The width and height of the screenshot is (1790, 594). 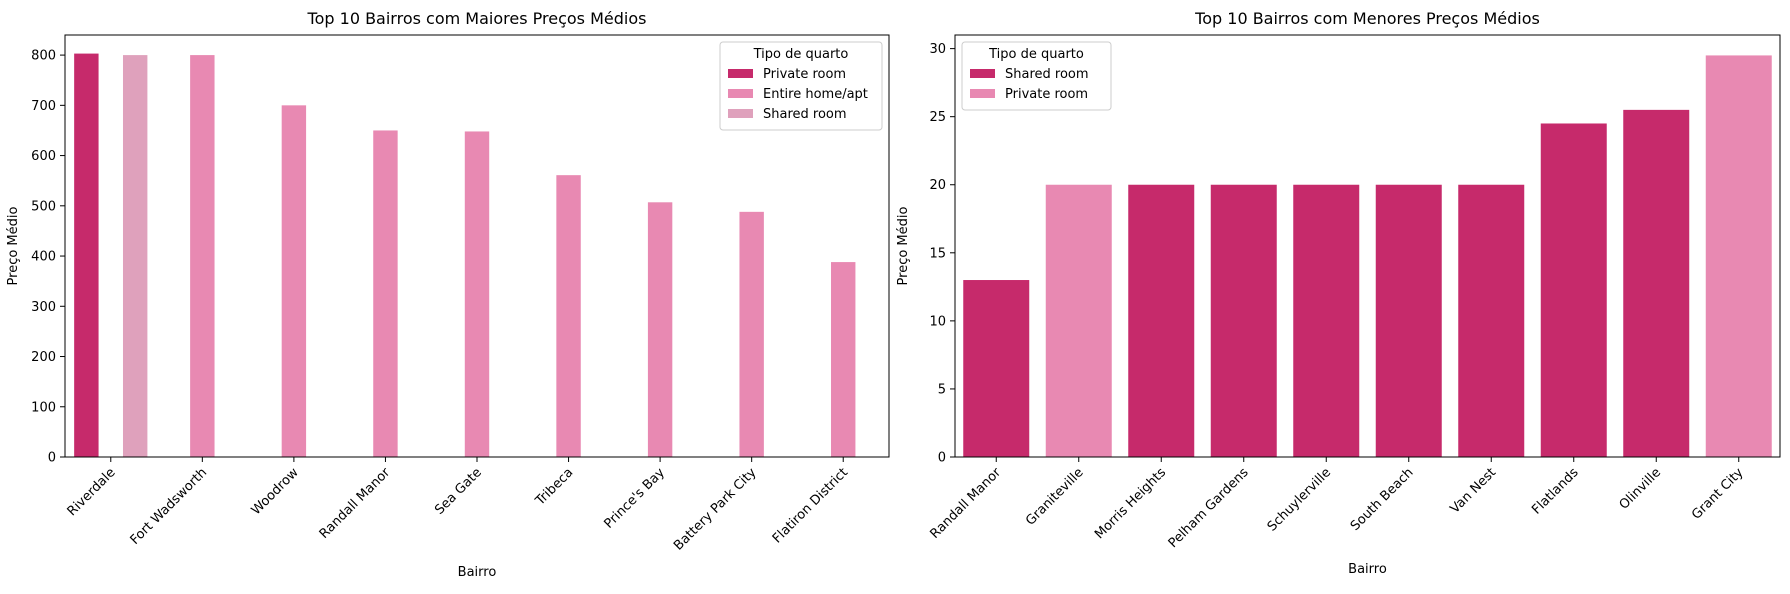 I want to click on x-tick-label: Morris Heights, so click(x=1130, y=503).